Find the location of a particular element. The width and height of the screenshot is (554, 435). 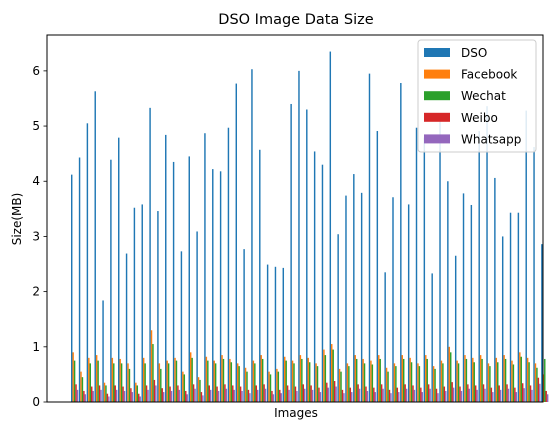

legend: DSO Facebook Wechat Weibo Whatsapp is located at coordinates (477, 96).